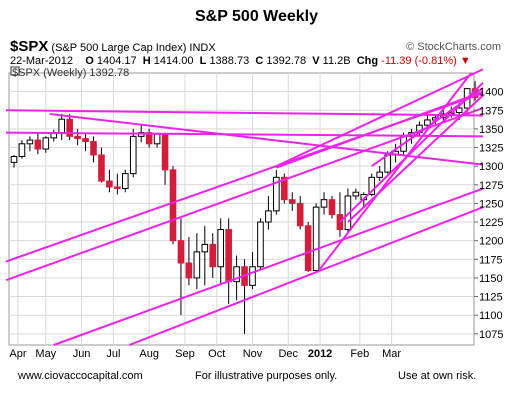  Describe the element at coordinates (320, 354) in the screenshot. I see `x-tick-label: 2012` at that location.